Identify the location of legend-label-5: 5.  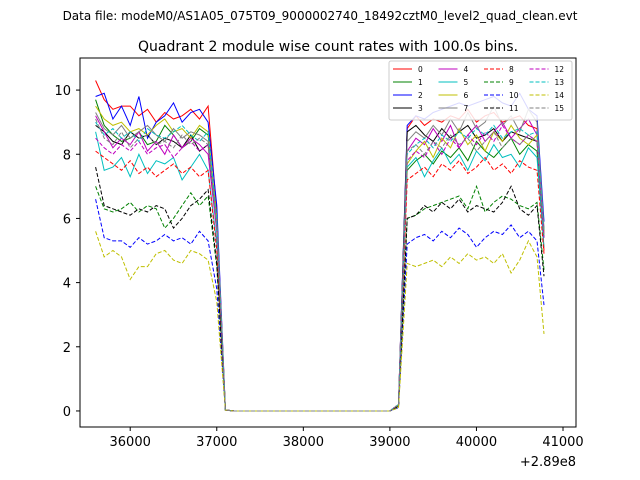
(466, 82).